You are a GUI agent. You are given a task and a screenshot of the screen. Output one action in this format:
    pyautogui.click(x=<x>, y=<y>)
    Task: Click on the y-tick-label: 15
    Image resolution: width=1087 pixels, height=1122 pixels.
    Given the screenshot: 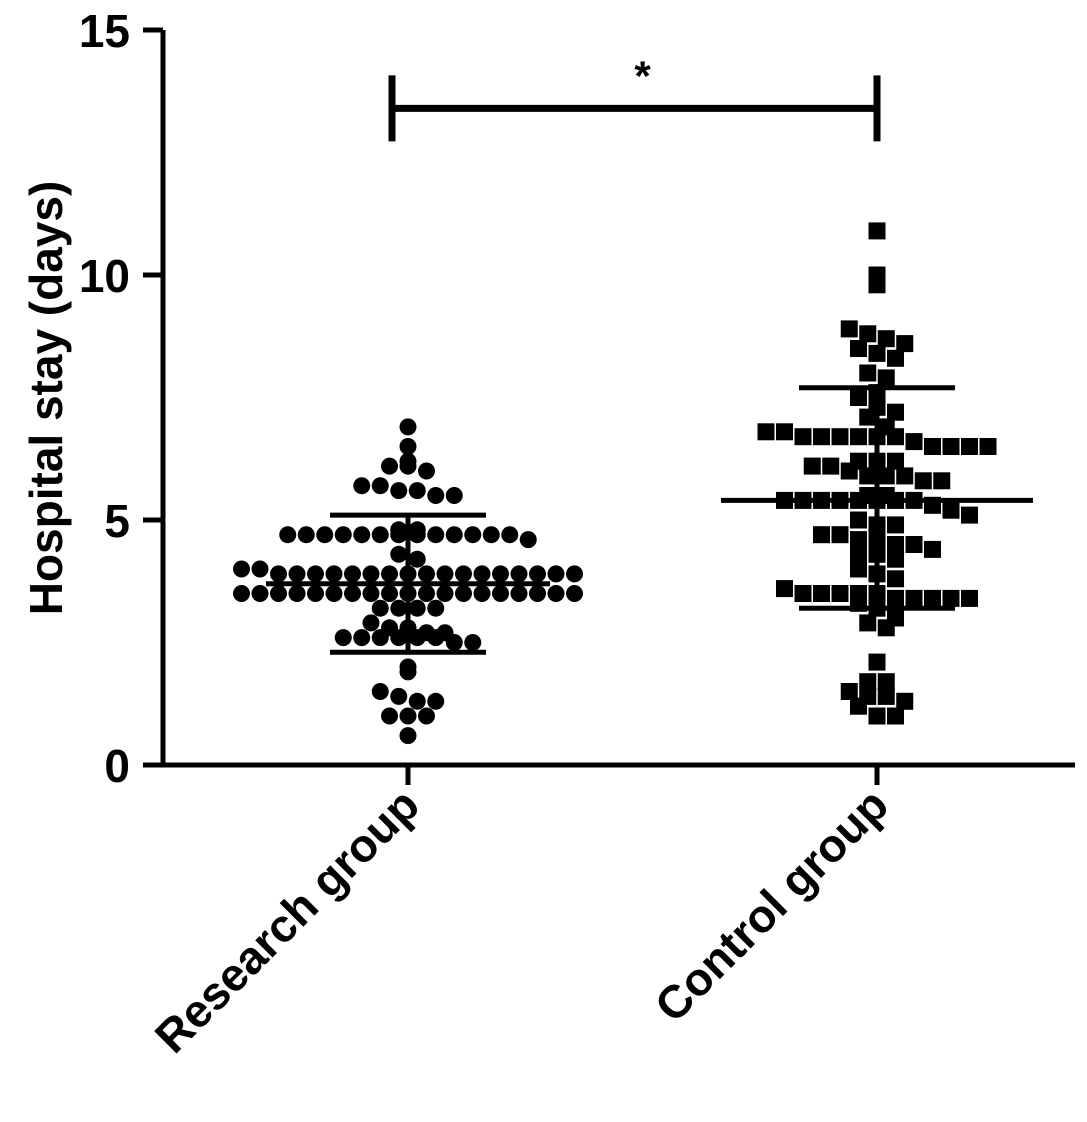 What is the action you would take?
    pyautogui.click(x=104, y=31)
    